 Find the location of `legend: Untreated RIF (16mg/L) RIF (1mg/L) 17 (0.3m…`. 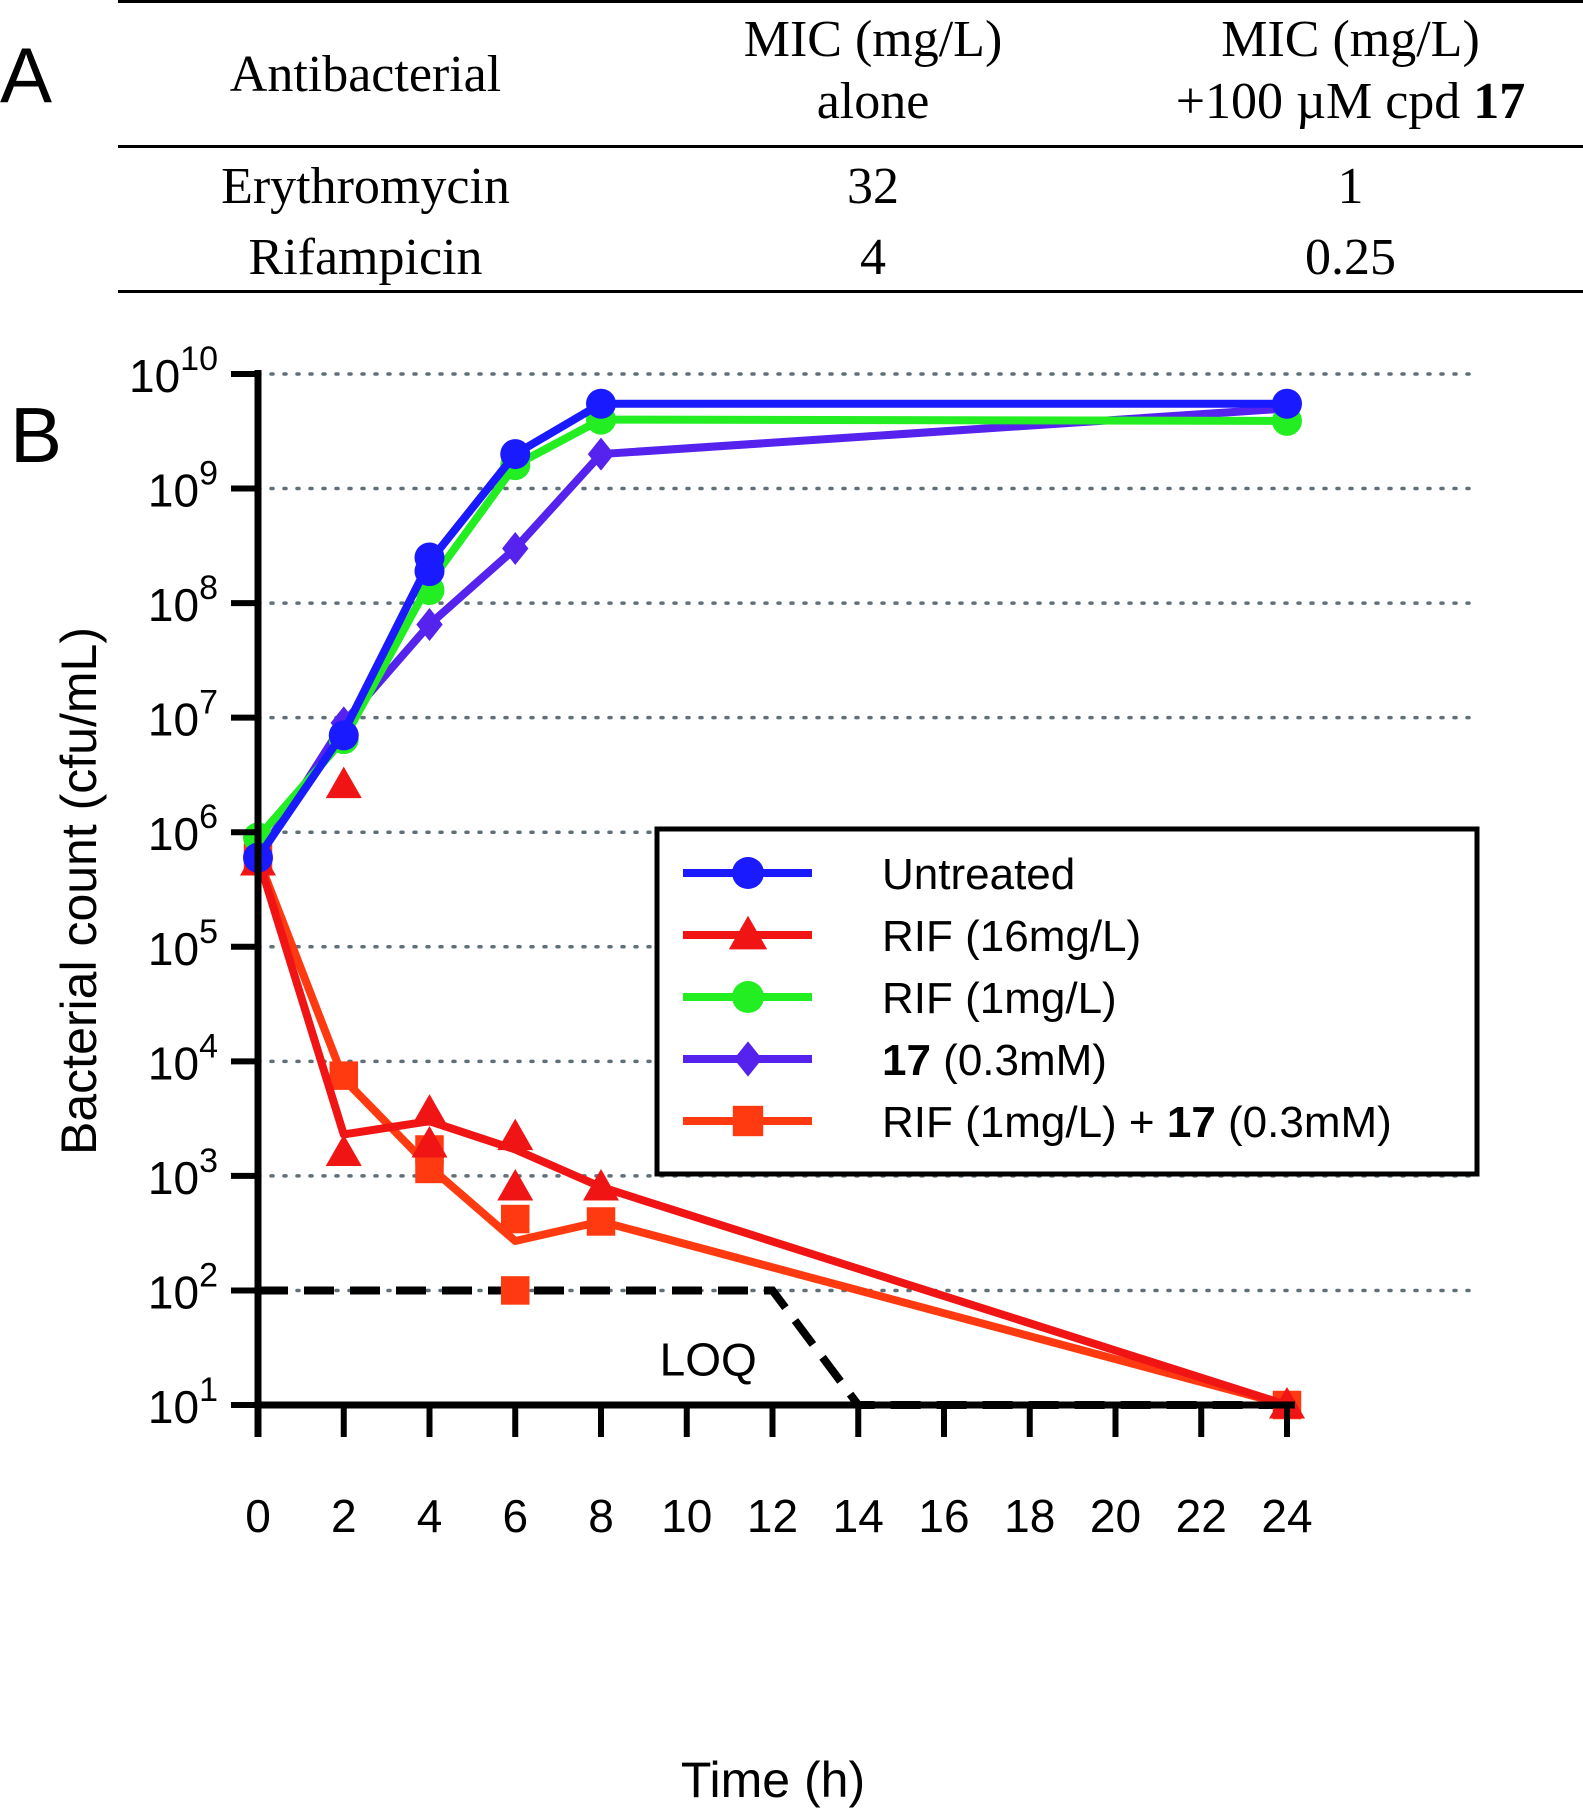

legend: Untreated RIF (16mg/L) RIF (1mg/L) 17 (0.3m… is located at coordinates (1067, 1001).